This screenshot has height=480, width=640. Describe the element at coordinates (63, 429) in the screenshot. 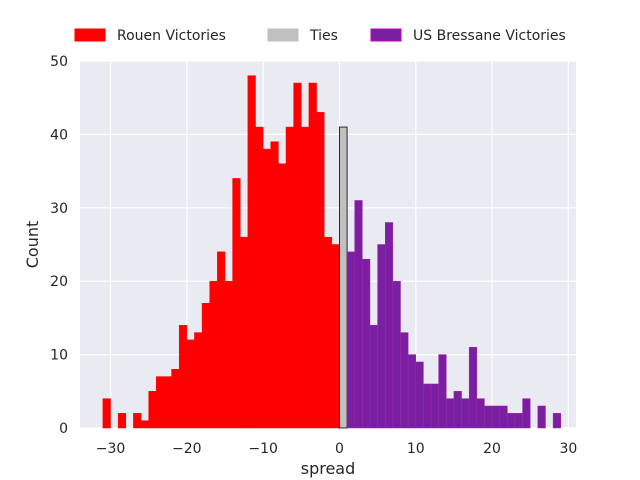

I see `y-tick-label: 0` at that location.